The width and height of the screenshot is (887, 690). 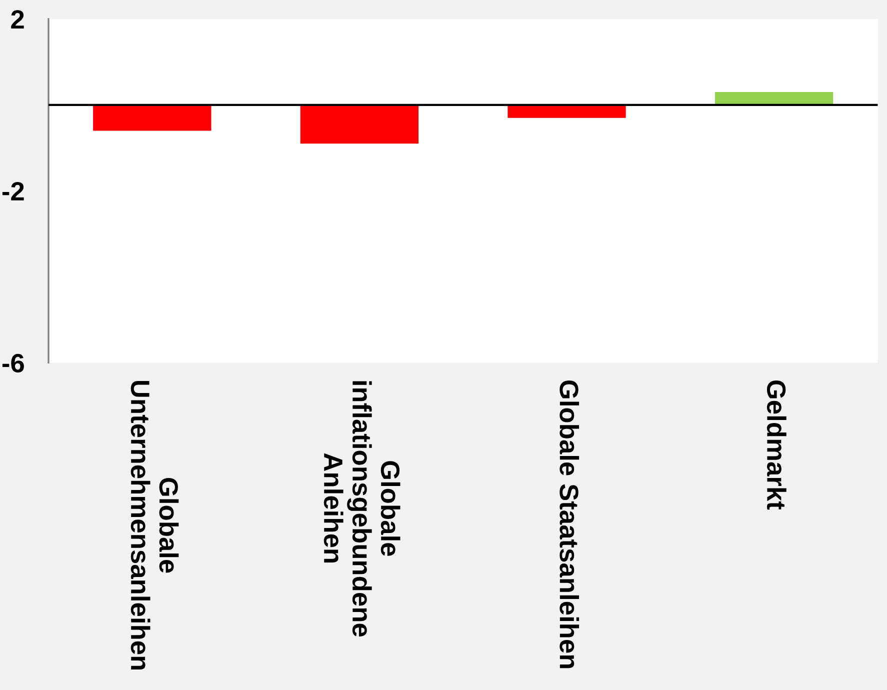 What do you see at coordinates (362, 508) in the screenshot?
I see `x-tick-label: Globale inflationsgebundene Anleihen` at bounding box center [362, 508].